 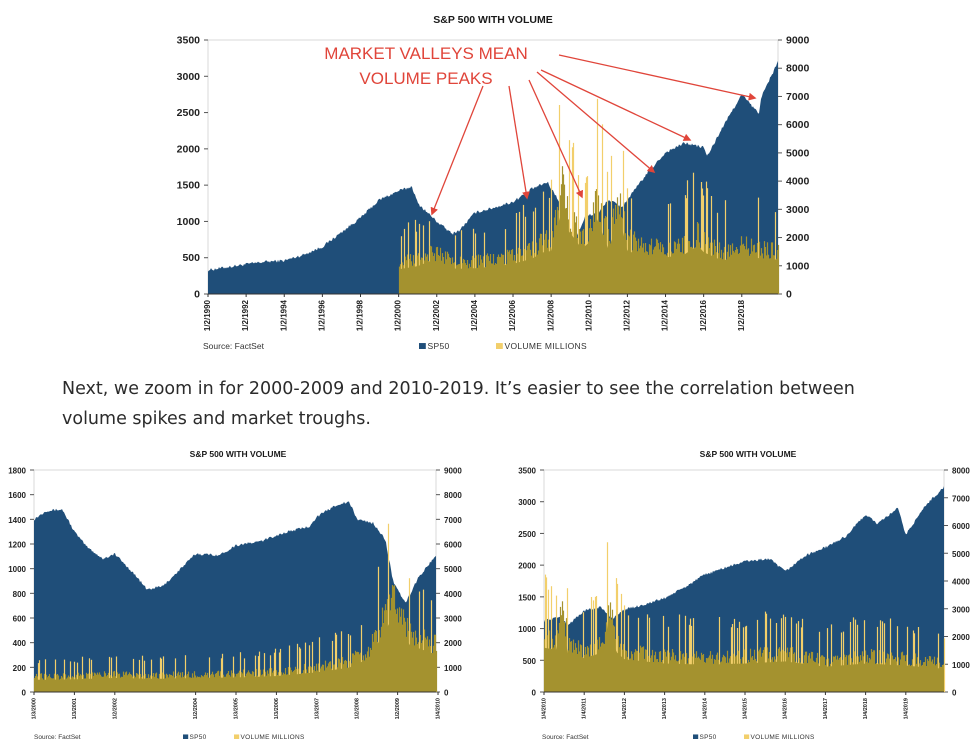 I want to click on y-left-tick-label: 800, so click(x=20, y=594).